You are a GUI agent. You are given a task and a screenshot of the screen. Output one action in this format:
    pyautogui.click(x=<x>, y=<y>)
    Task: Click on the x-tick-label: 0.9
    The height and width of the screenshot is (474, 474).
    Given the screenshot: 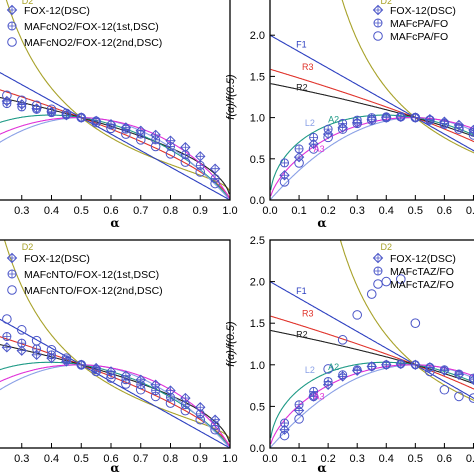 What is the action you would take?
    pyautogui.click(x=200, y=211)
    